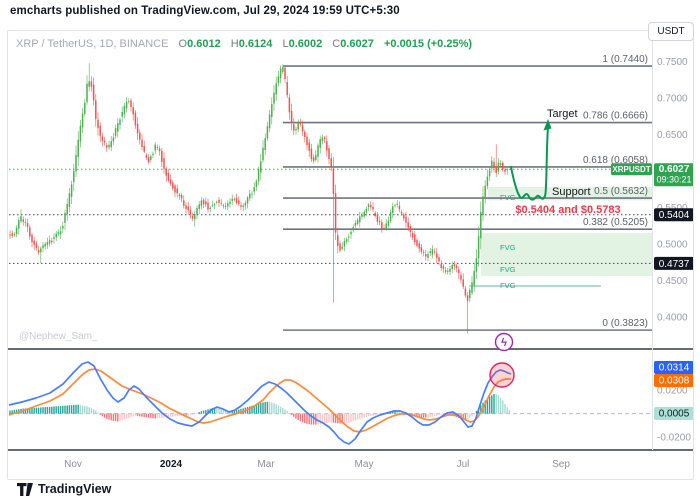  Describe the element at coordinates (463, 464) in the screenshot. I see `time-axis-label: Jul` at that location.